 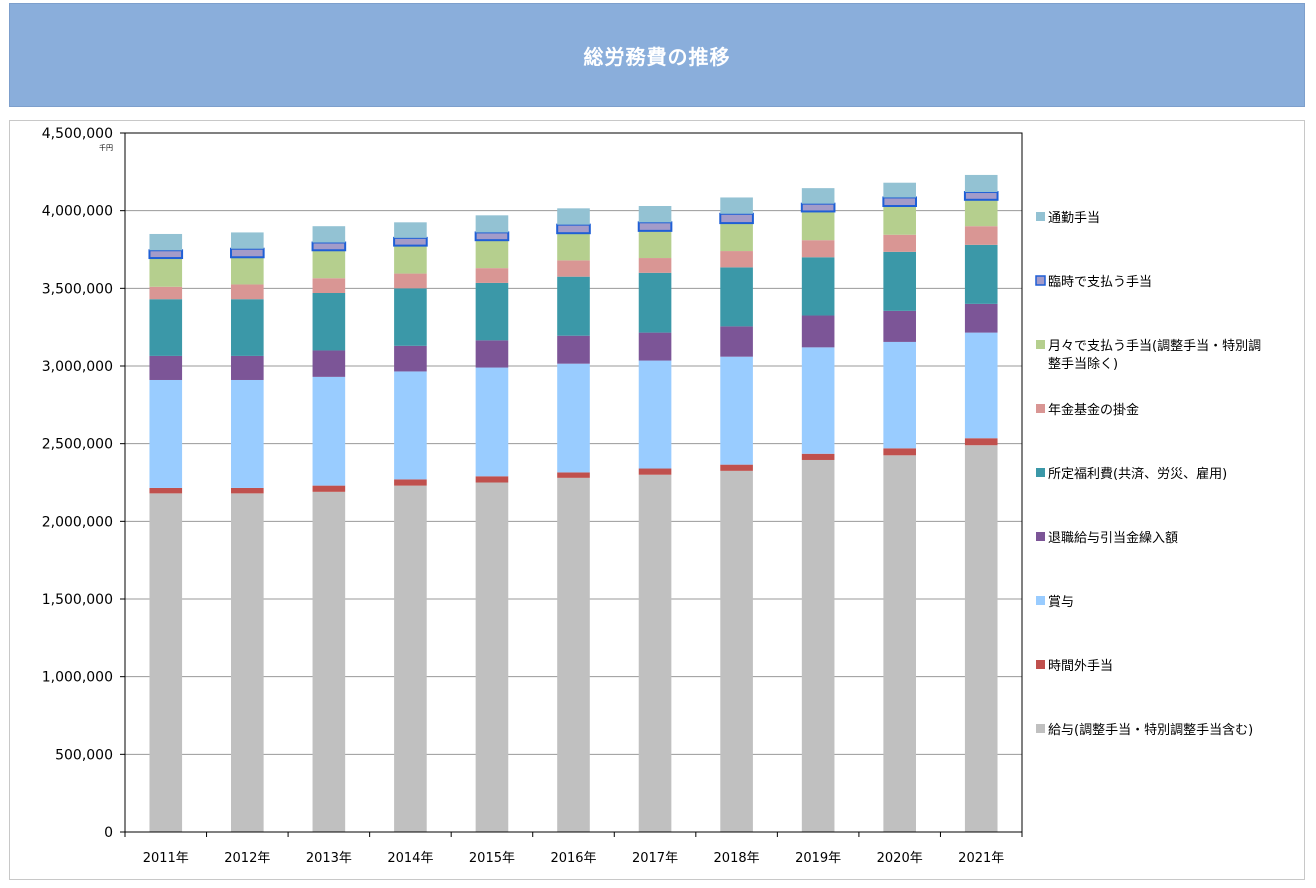 I want to click on x-tick-label: 2015年, so click(x=492, y=858).